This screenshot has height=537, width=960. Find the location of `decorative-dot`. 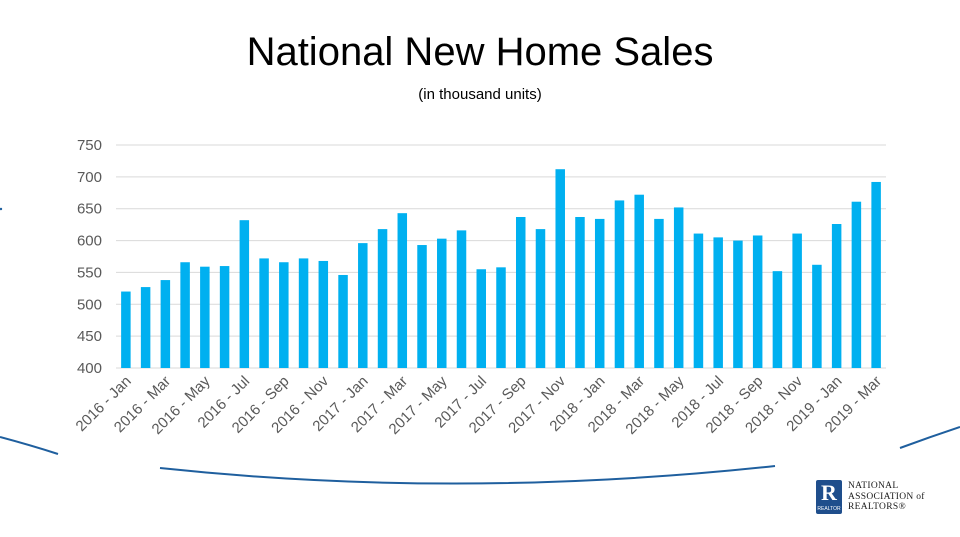

decorative-dot is located at coordinates (1, 209).